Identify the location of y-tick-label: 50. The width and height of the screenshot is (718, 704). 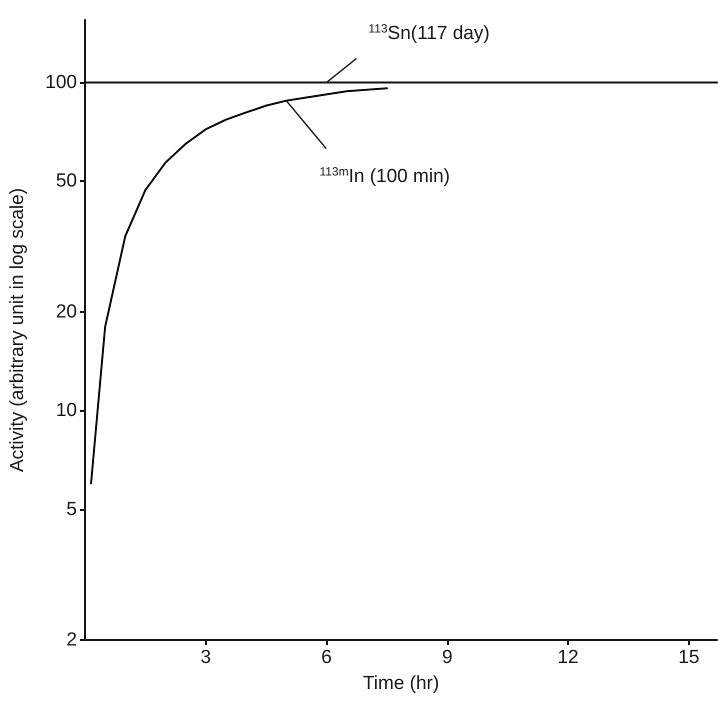
(66, 181).